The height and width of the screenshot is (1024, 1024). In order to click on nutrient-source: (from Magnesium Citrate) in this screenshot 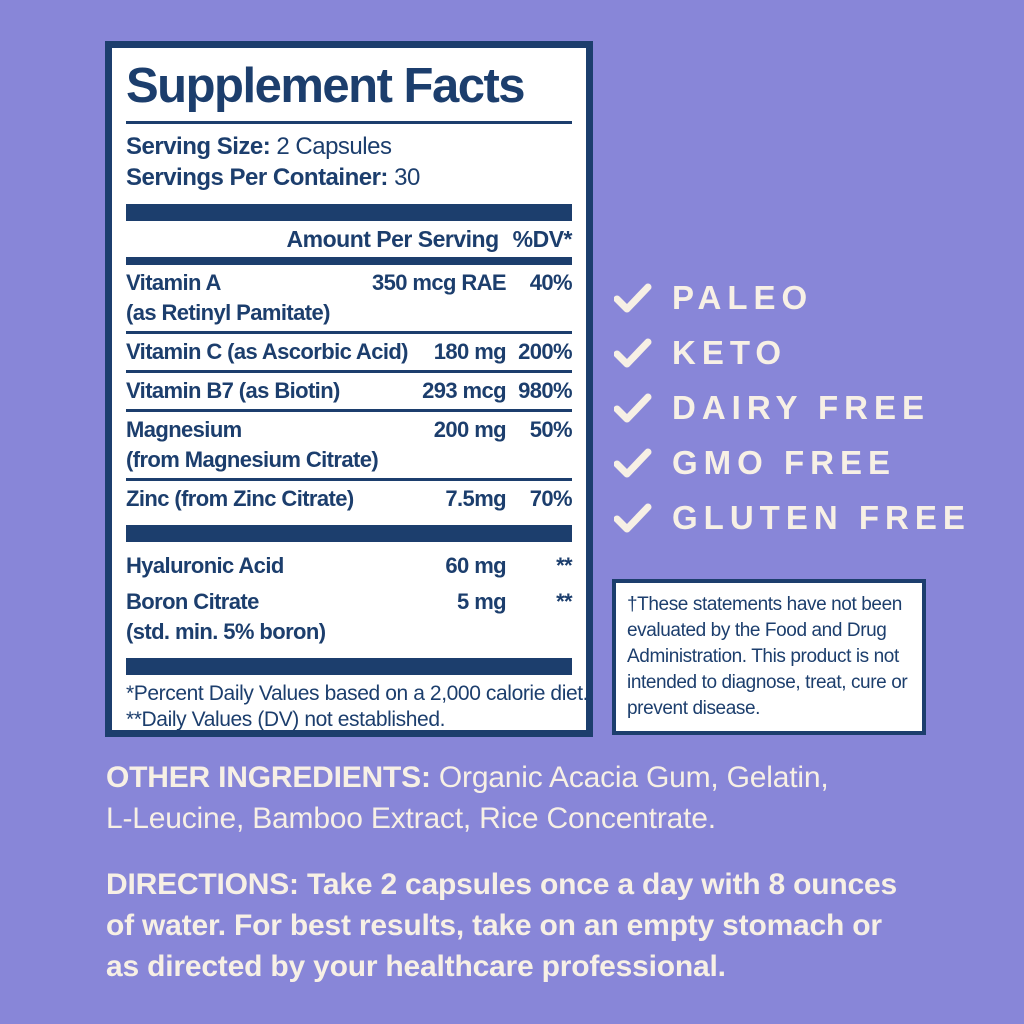, I will do `click(252, 459)`.